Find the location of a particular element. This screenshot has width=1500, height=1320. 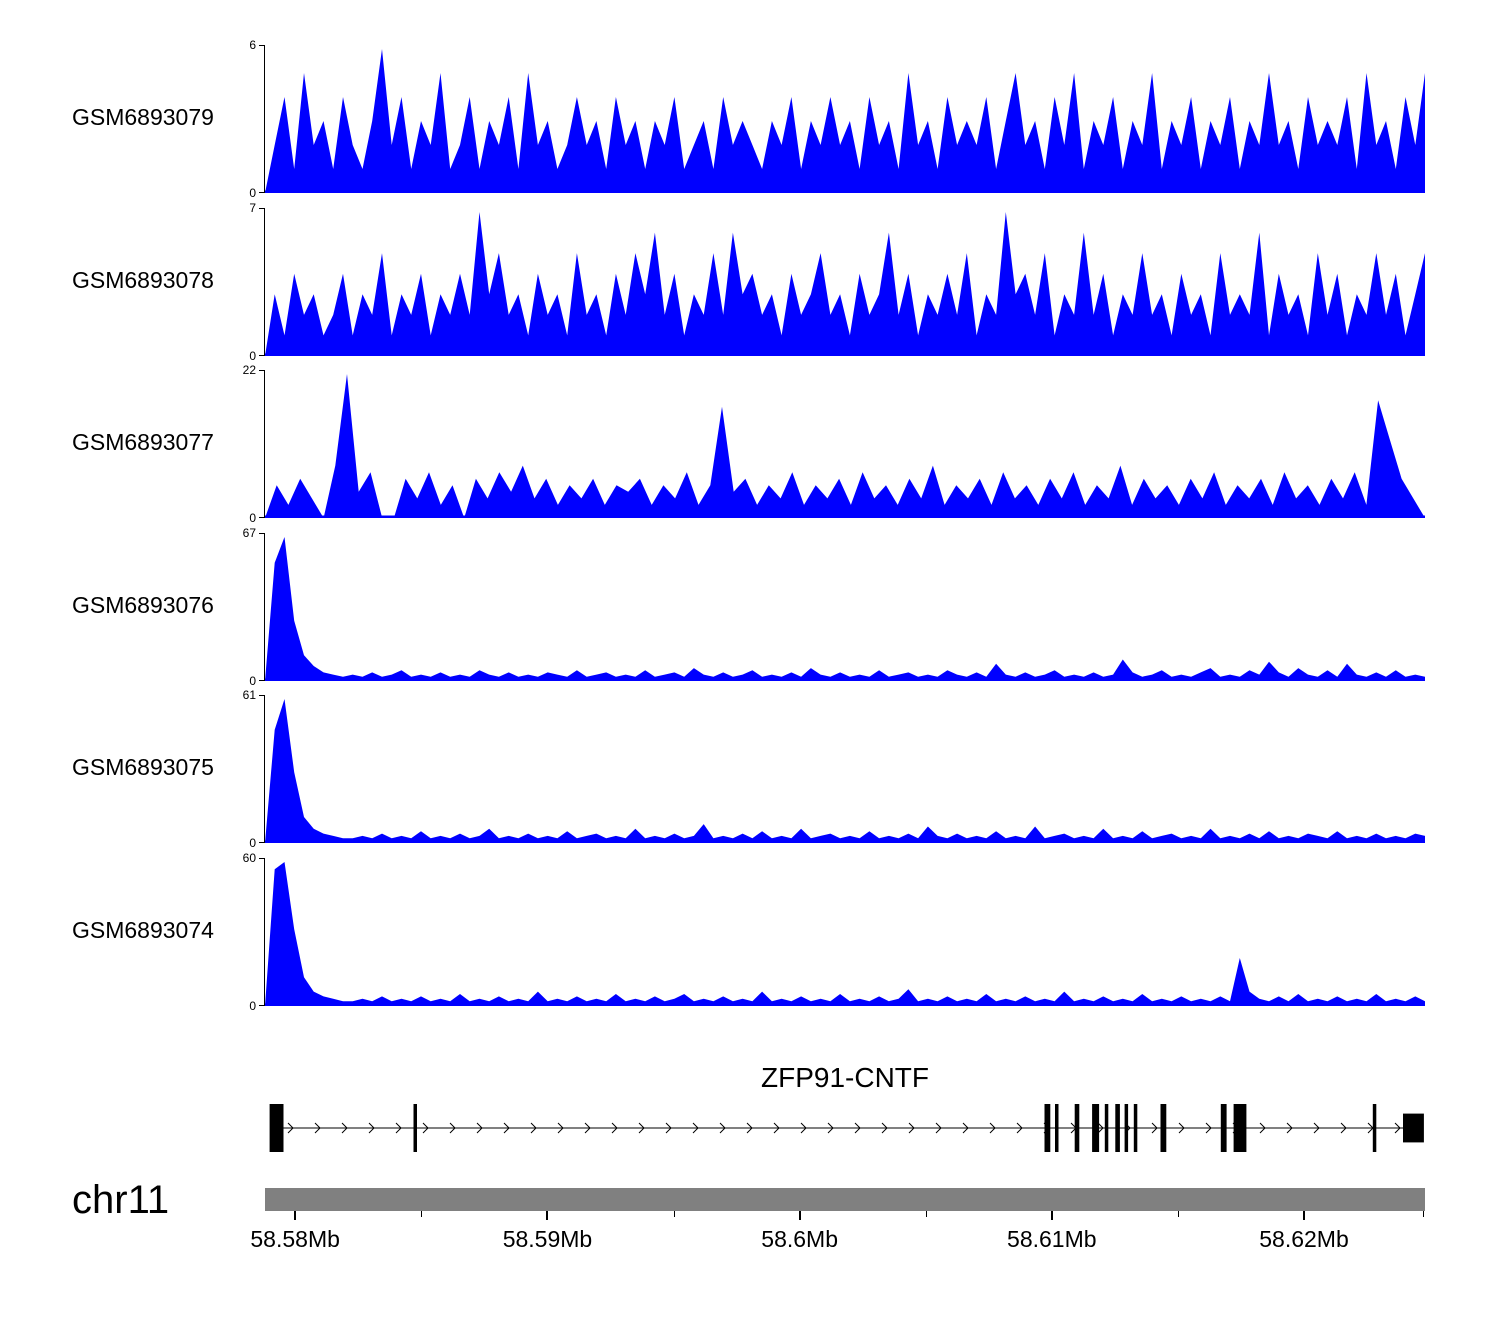

signal-track-GSM6893079: GSM6893079 6 0 is located at coordinates (750, 119).